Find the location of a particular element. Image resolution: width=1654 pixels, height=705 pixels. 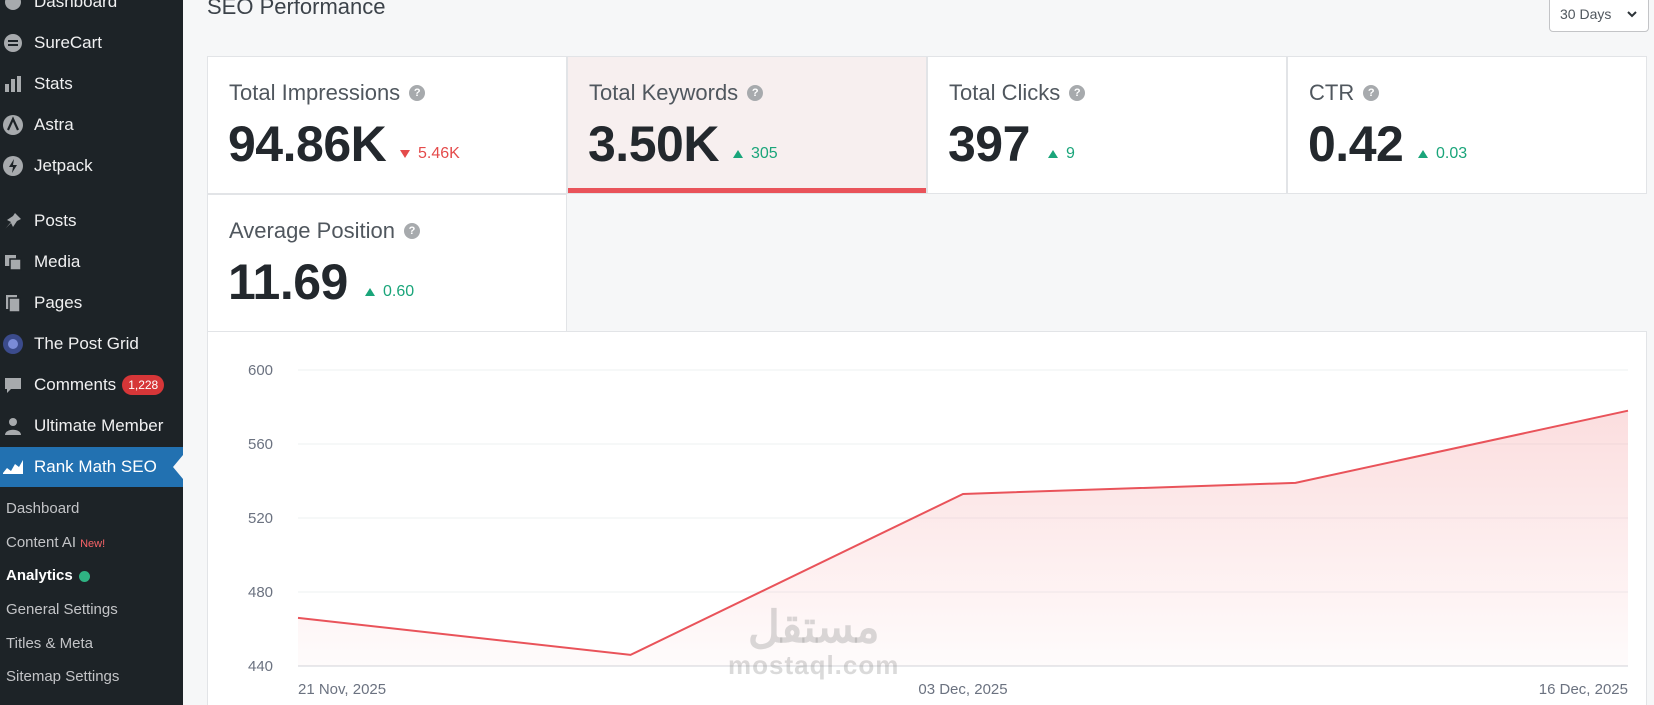

sidebar-item-ultimate-member: Ultimate Member is located at coordinates (91, 426).